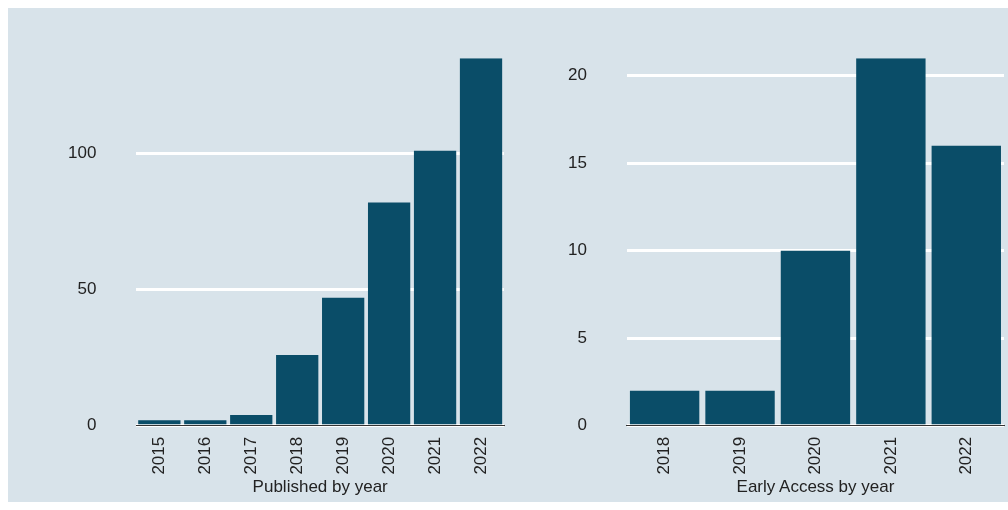  What do you see at coordinates (577, 75) in the screenshot?
I see `y-tick-label: 20` at bounding box center [577, 75].